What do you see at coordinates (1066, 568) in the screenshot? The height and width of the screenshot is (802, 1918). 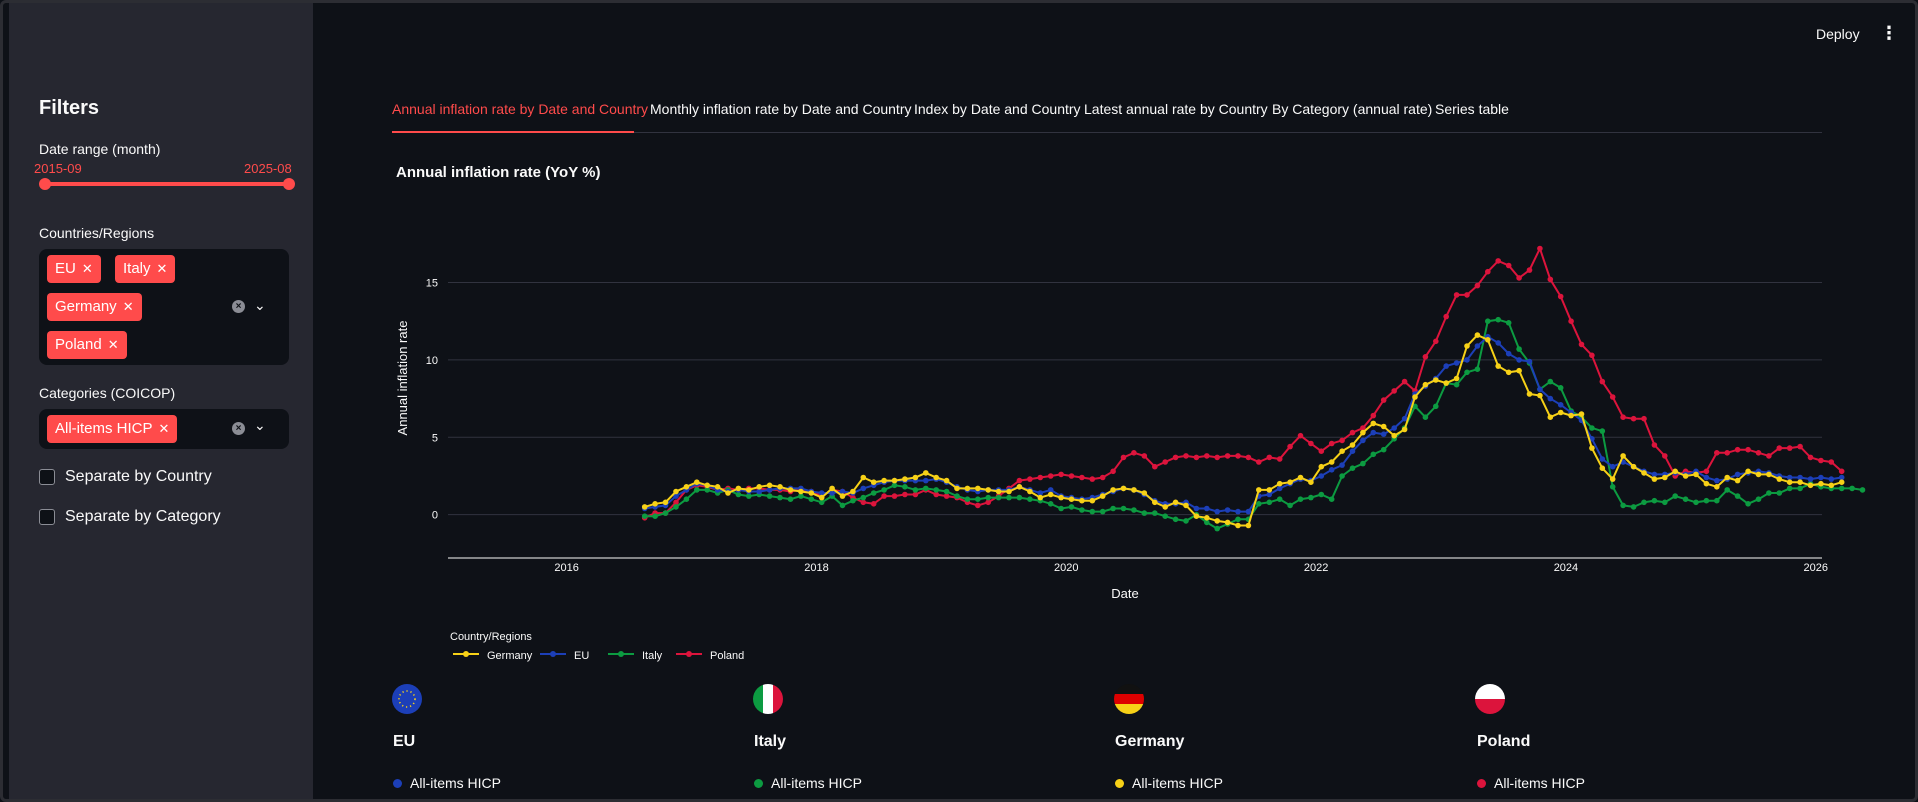 I see `x-tick-label: 2020` at bounding box center [1066, 568].